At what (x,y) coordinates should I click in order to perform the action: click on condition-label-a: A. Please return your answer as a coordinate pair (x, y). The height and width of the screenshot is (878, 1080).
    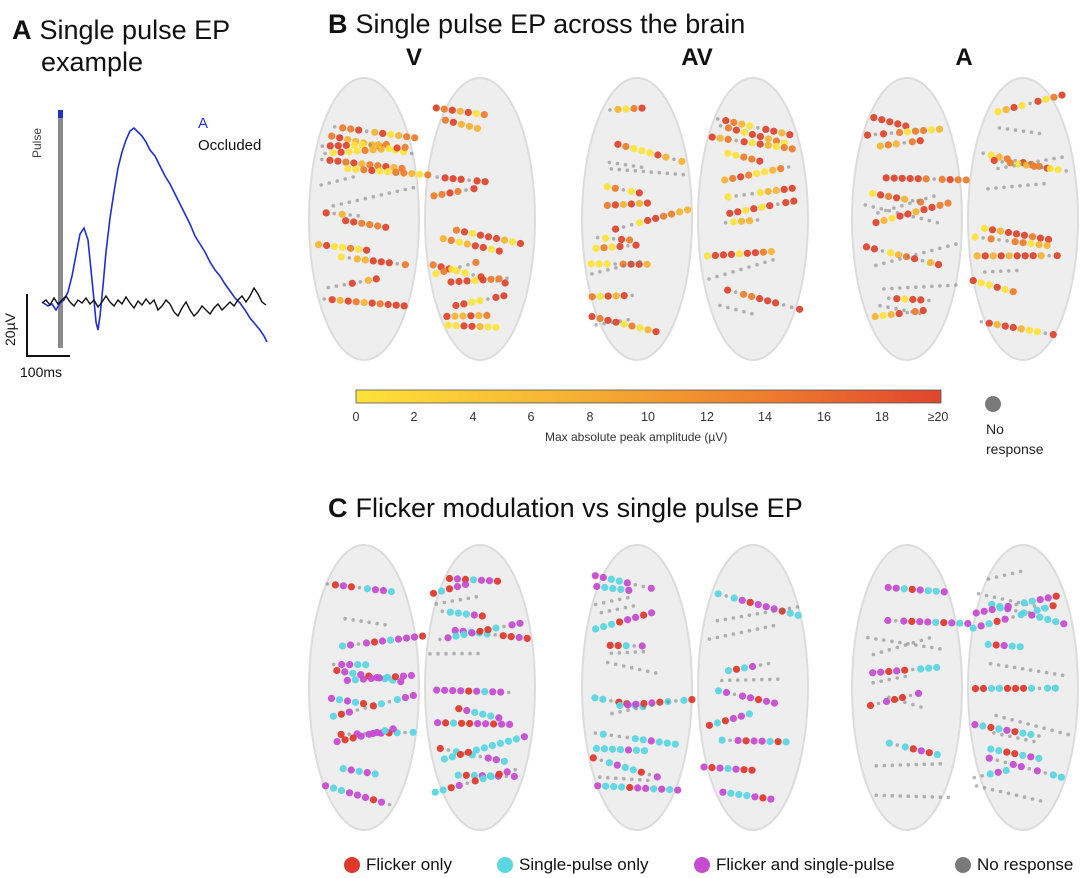
    Looking at the image, I should click on (964, 57).